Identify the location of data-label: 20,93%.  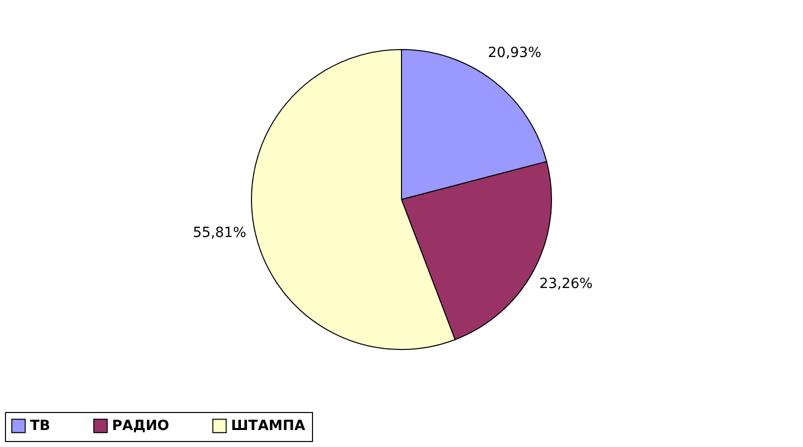
(515, 53).